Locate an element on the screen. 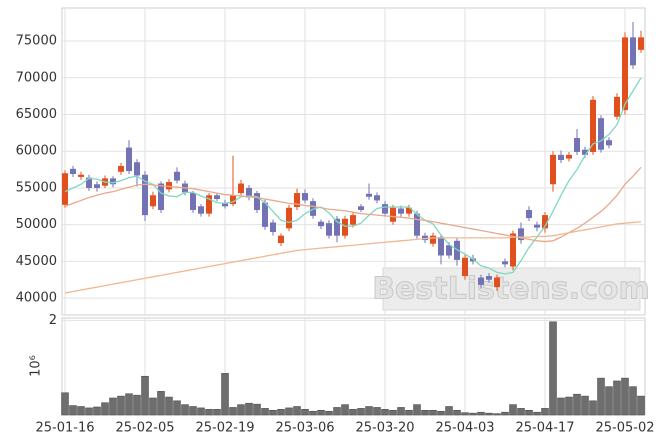  x-tick-label: 25-03-06 is located at coordinates (304, 428).